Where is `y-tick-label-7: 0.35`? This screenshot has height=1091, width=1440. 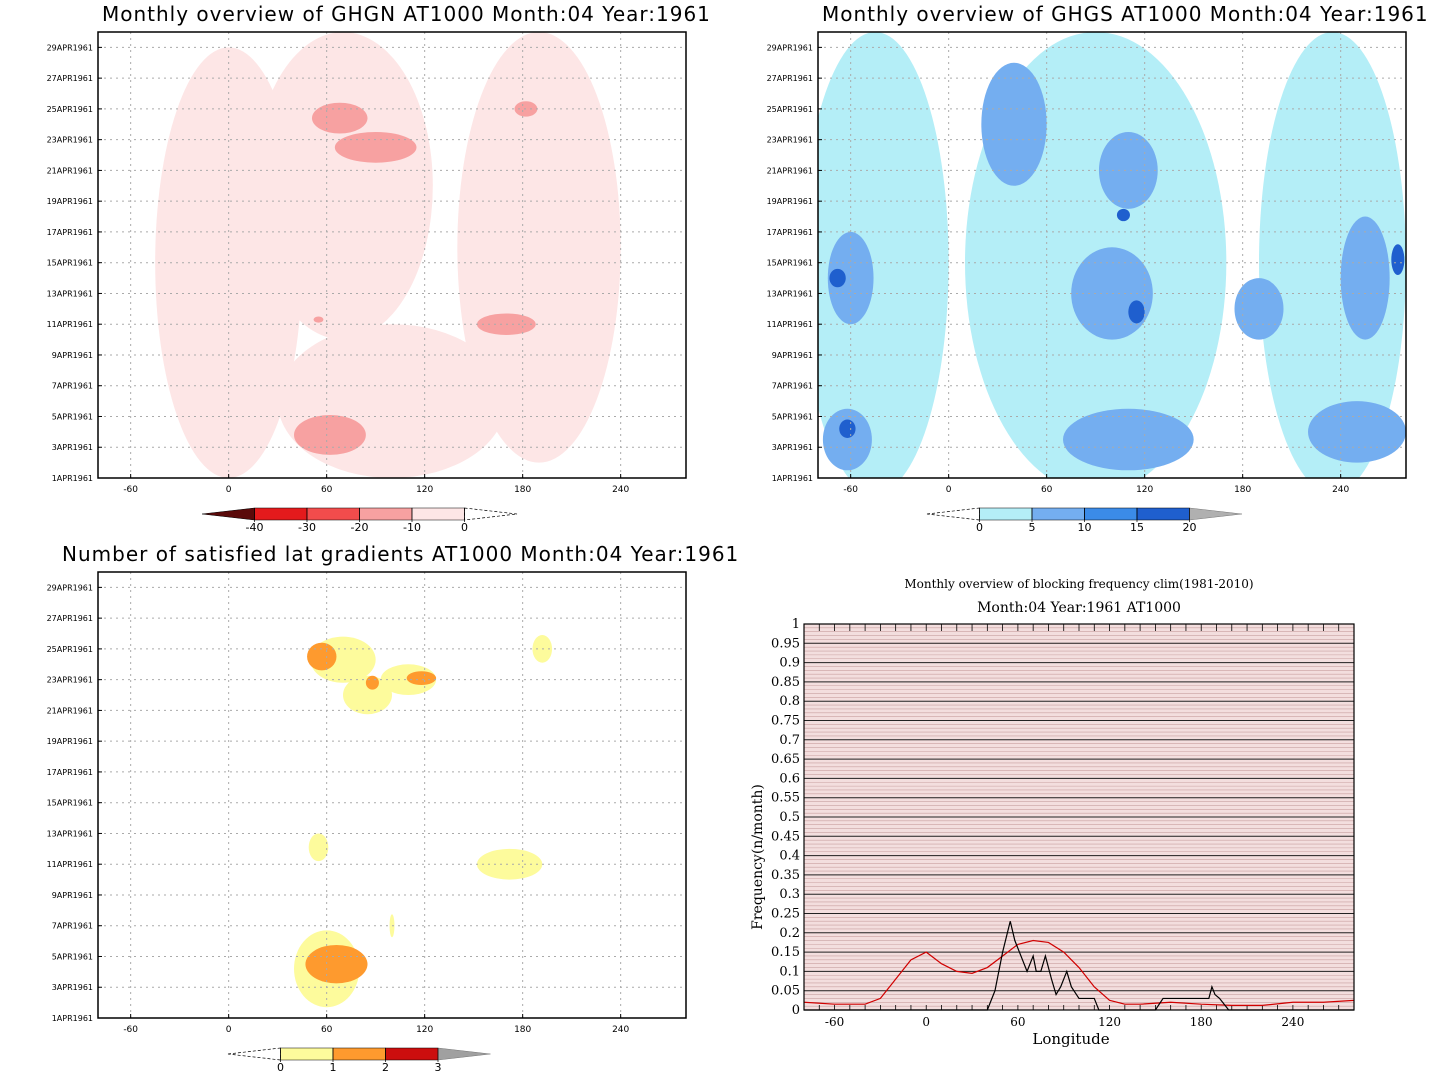
y-tick-label-7: 0.35 is located at coordinates (785, 875).